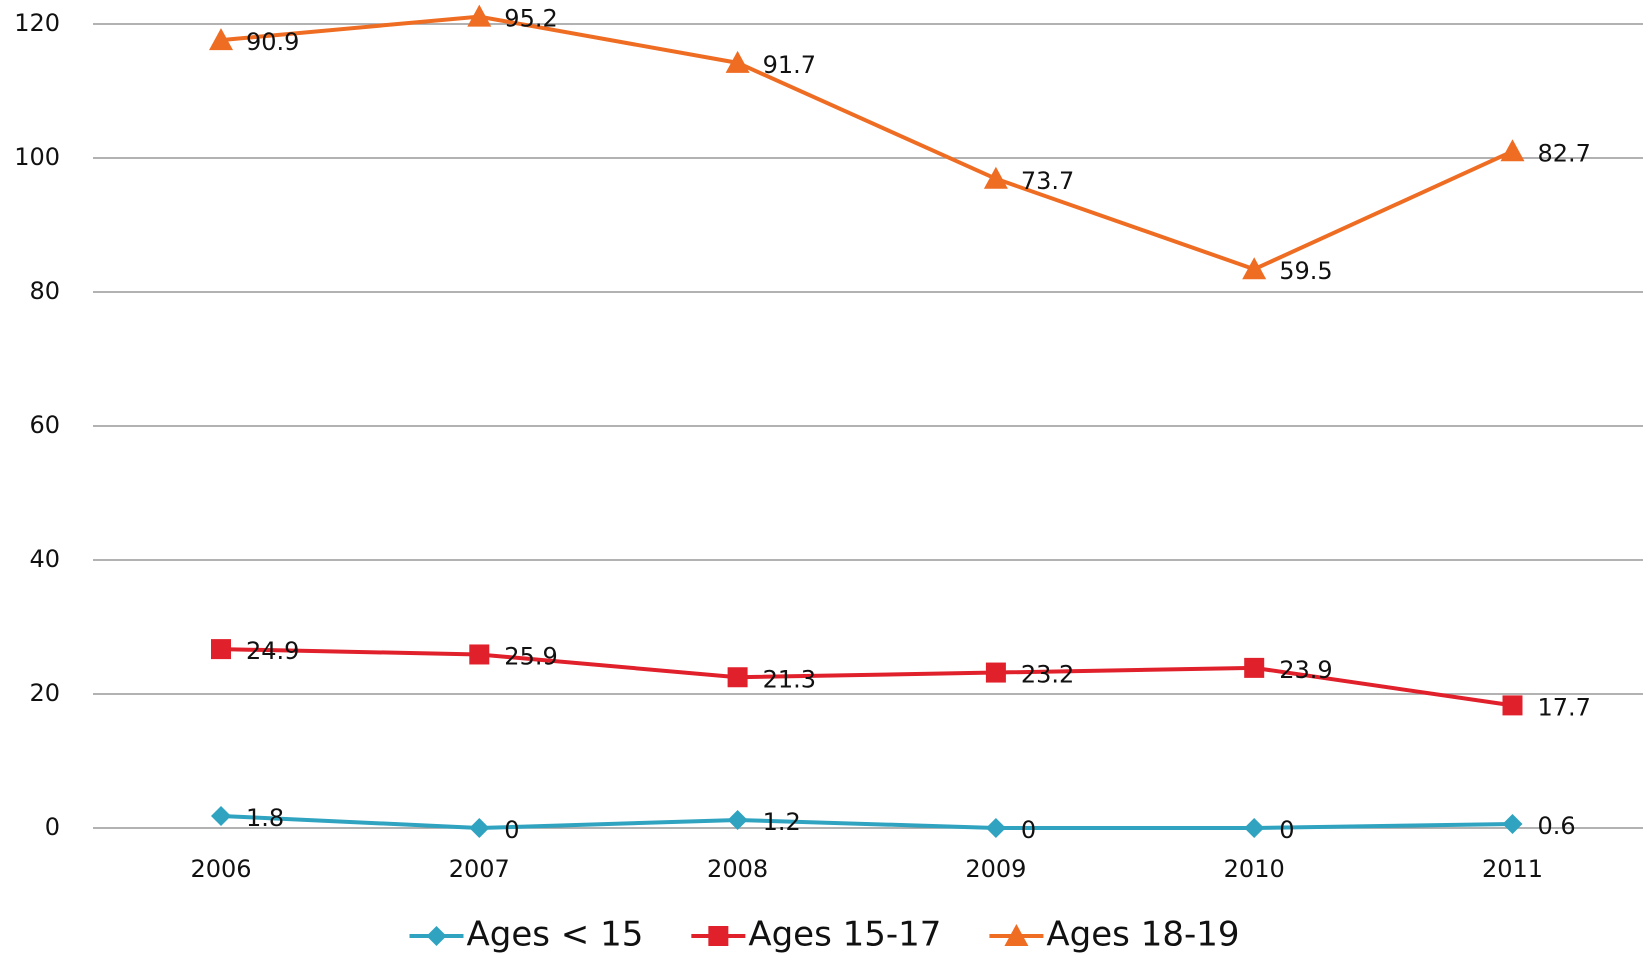  I want to click on y-tick-label: 100, so click(37, 157).